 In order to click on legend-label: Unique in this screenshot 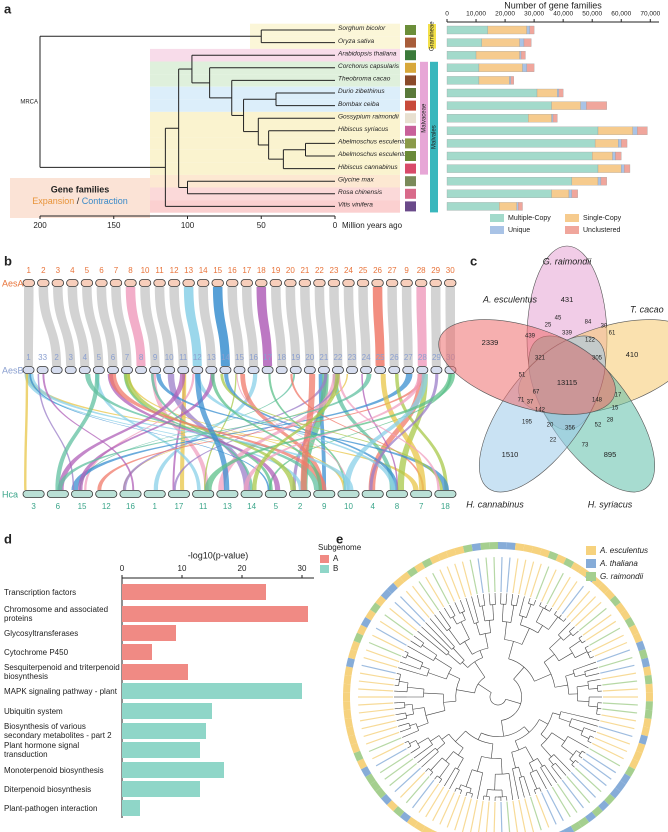, I will do `click(519, 230)`.